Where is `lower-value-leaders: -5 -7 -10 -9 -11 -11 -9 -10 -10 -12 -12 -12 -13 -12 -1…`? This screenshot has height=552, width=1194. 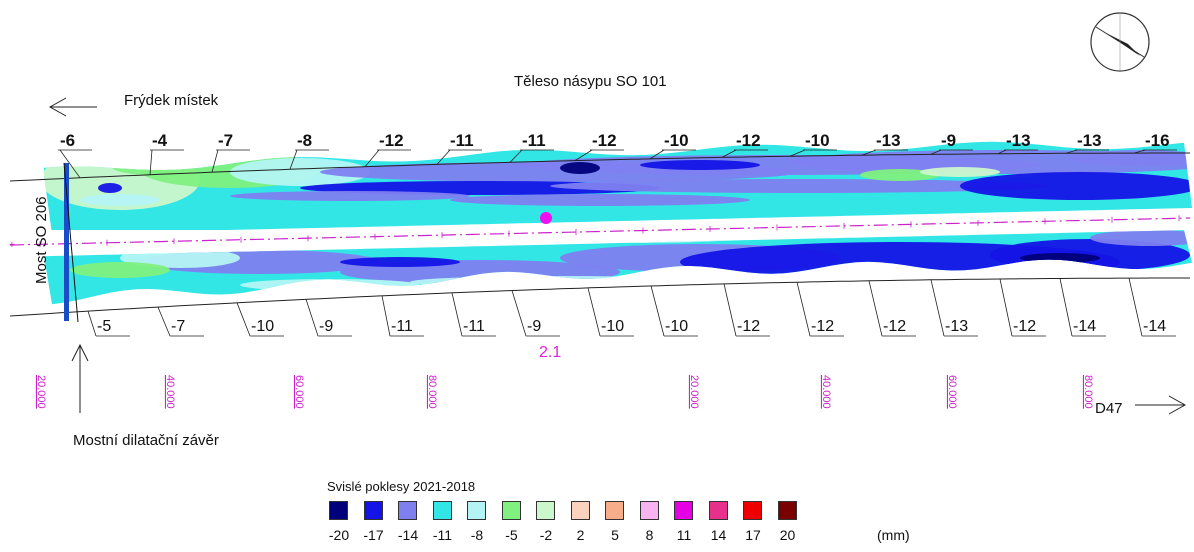
lower-value-leaders: -5 -7 -10 -9 -11 -11 -9 -10 -10 -12 -12 -12 -13 -12 -1… is located at coordinates (631, 307).